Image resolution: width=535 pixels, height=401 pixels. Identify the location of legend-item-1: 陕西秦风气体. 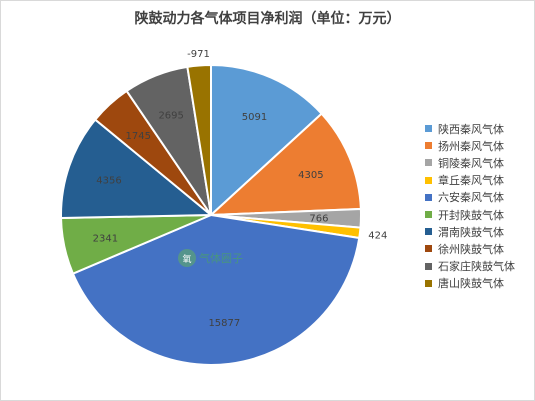
(470, 128).